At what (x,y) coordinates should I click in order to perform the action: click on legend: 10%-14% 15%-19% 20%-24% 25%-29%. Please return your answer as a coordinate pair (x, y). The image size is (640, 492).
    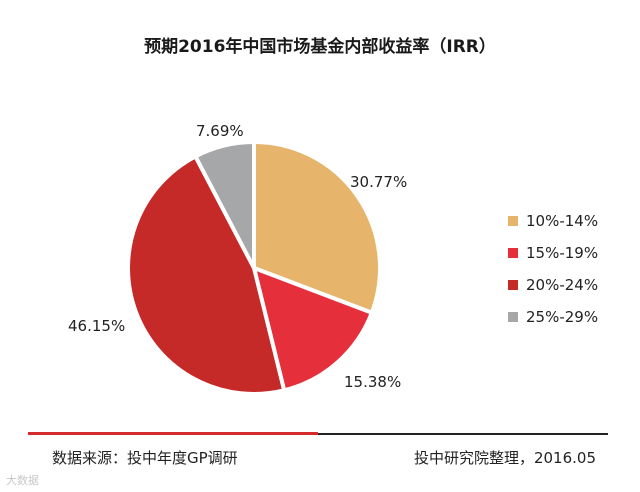
    Looking at the image, I should click on (553, 269).